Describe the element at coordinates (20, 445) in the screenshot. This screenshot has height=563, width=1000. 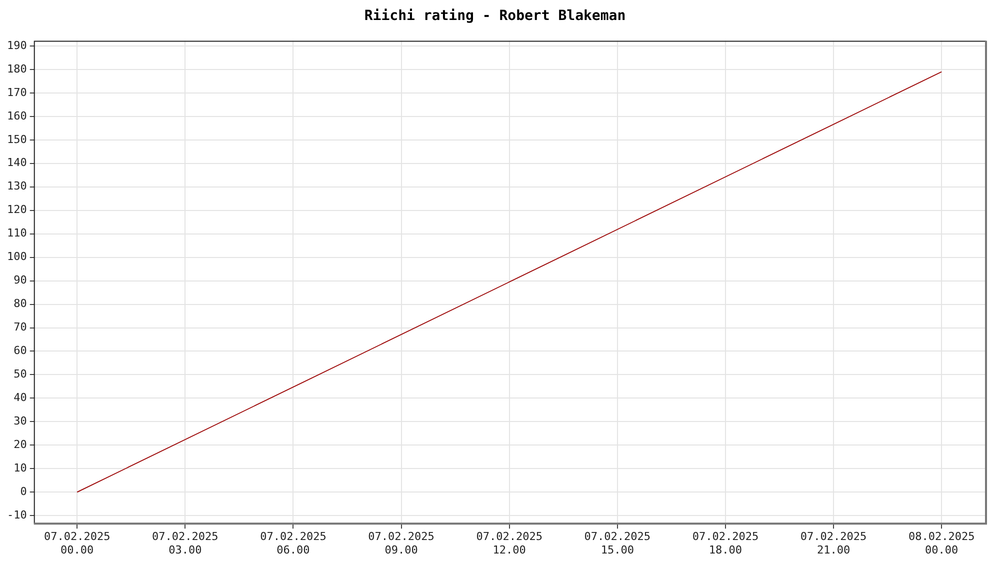
I see `y-tick-label: 20` at that location.